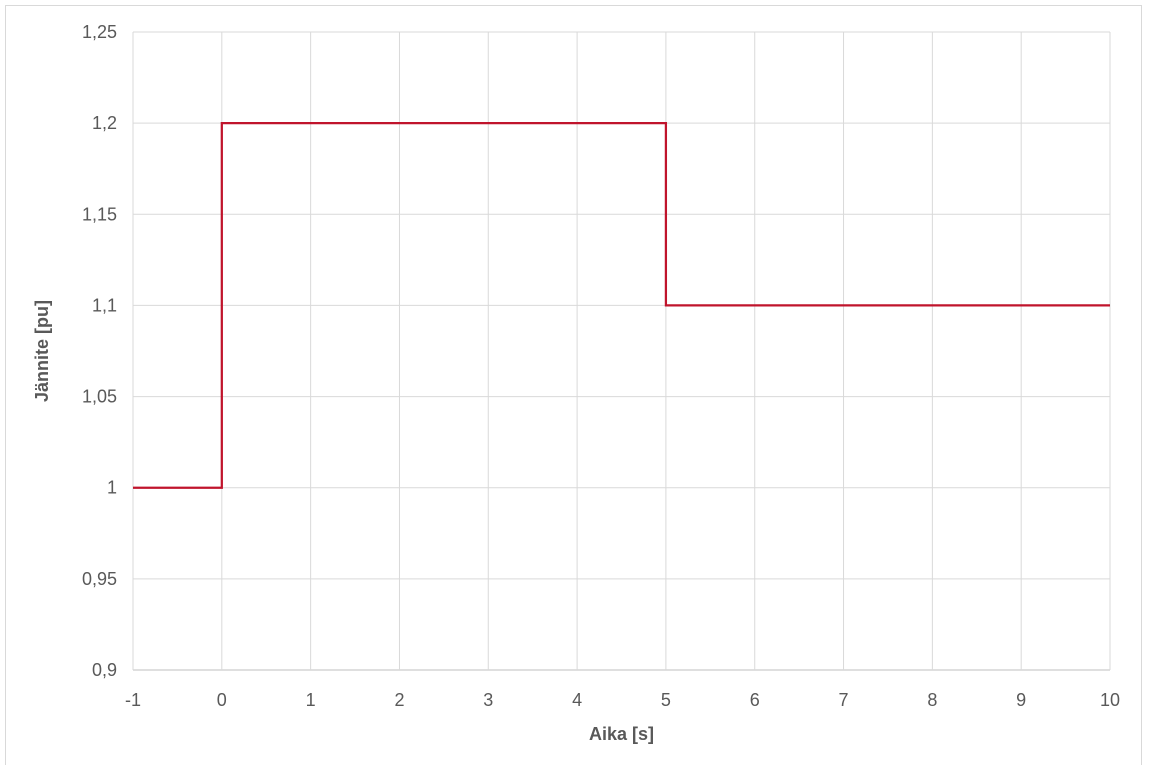 The height and width of the screenshot is (765, 1149). I want to click on x-tick-label: 8, so click(932, 700).